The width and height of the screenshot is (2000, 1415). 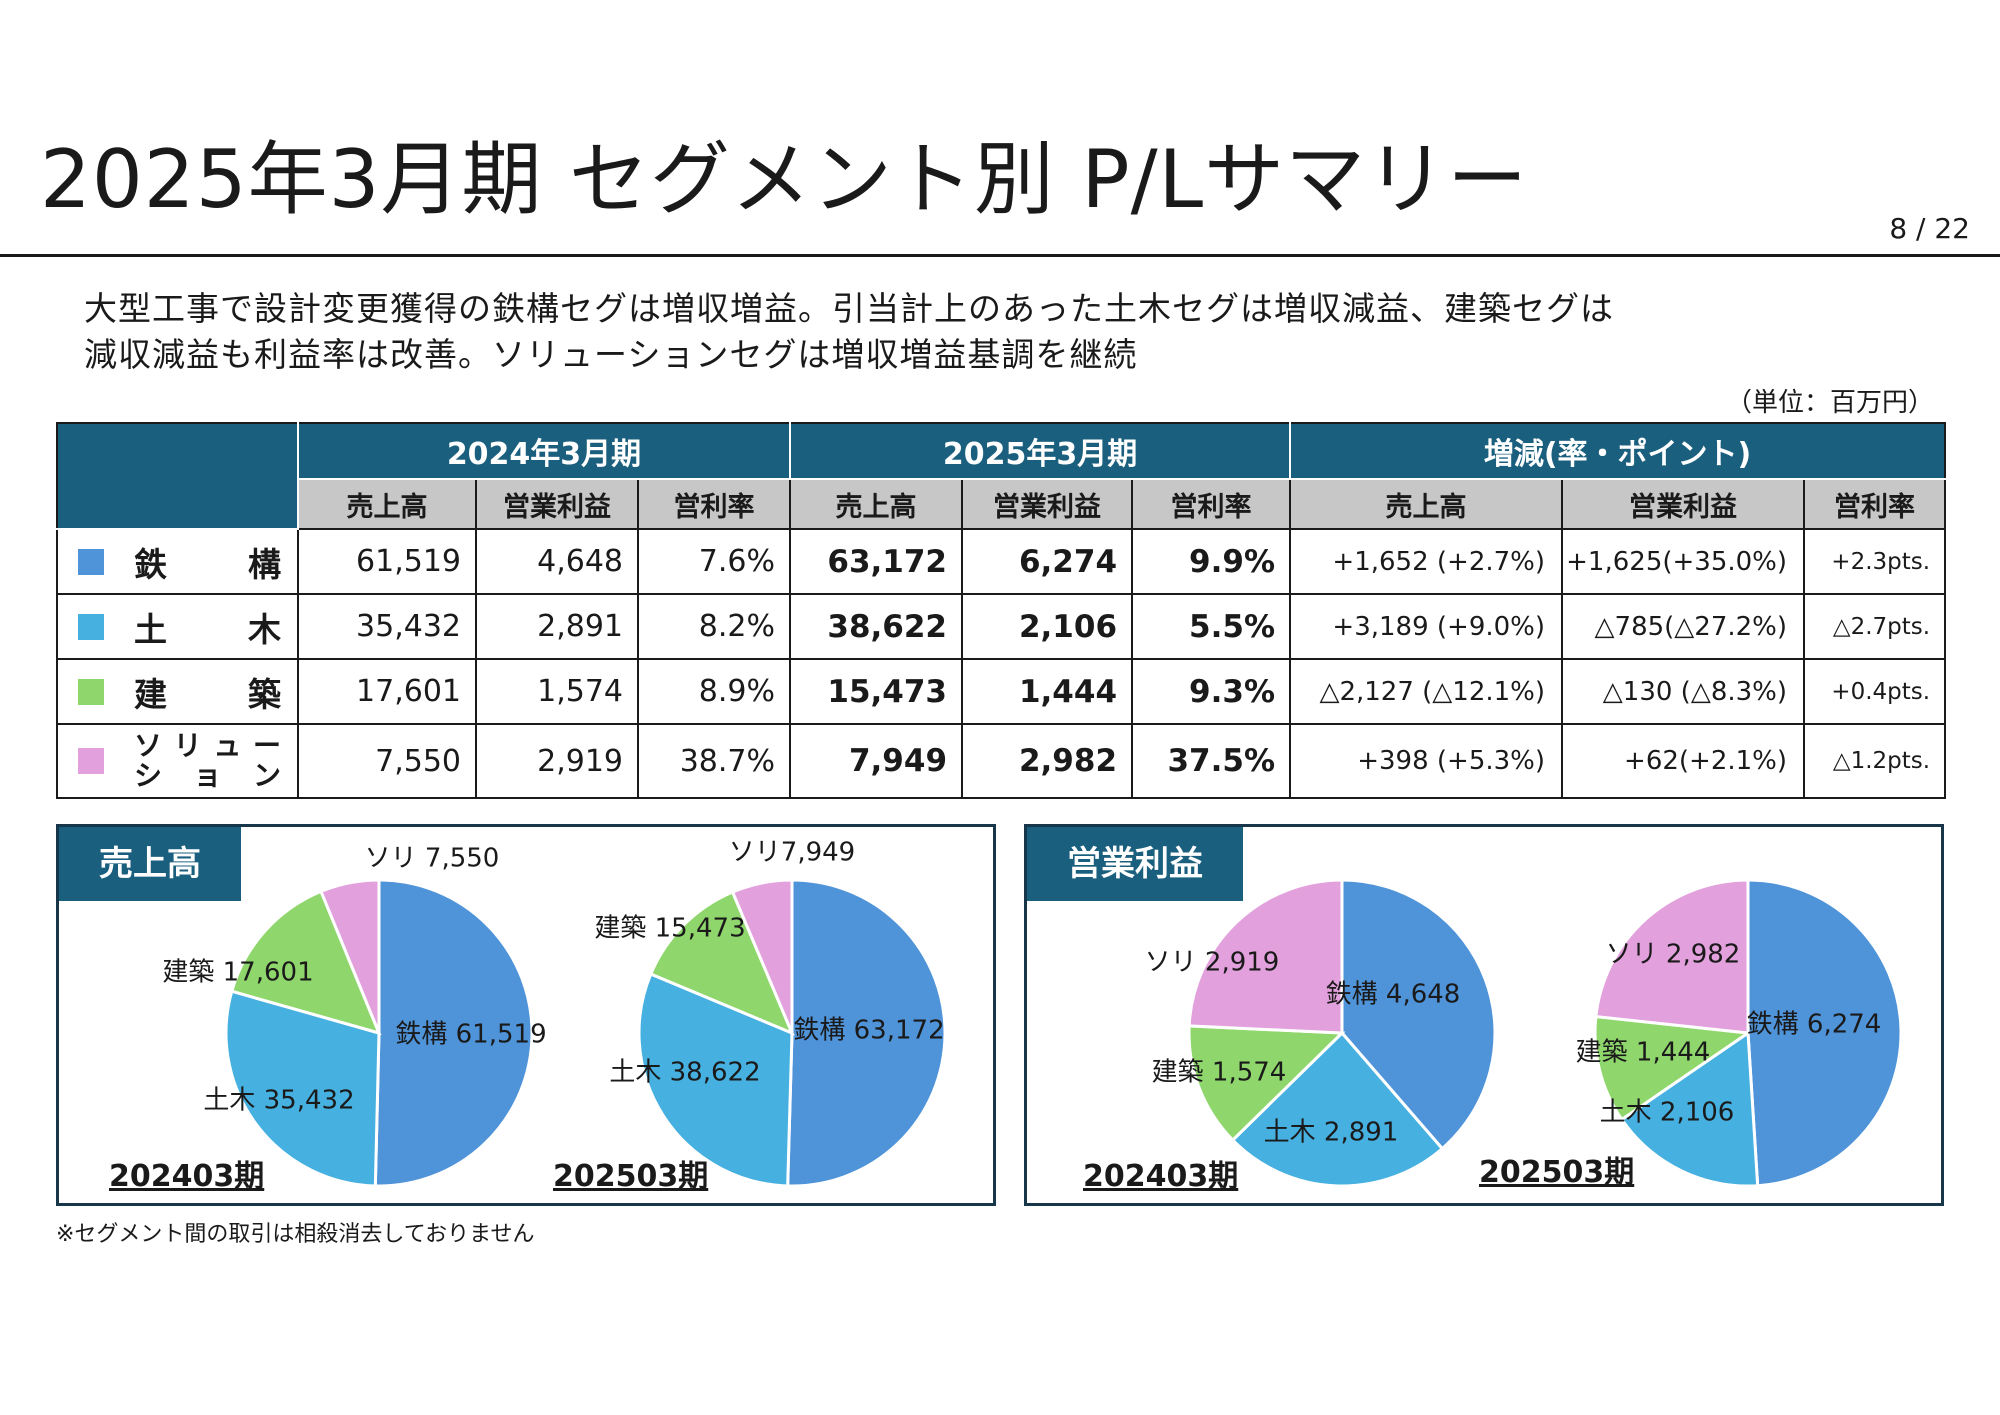 What do you see at coordinates (714, 761) in the screenshot?
I see `table-cell: 38.7%` at bounding box center [714, 761].